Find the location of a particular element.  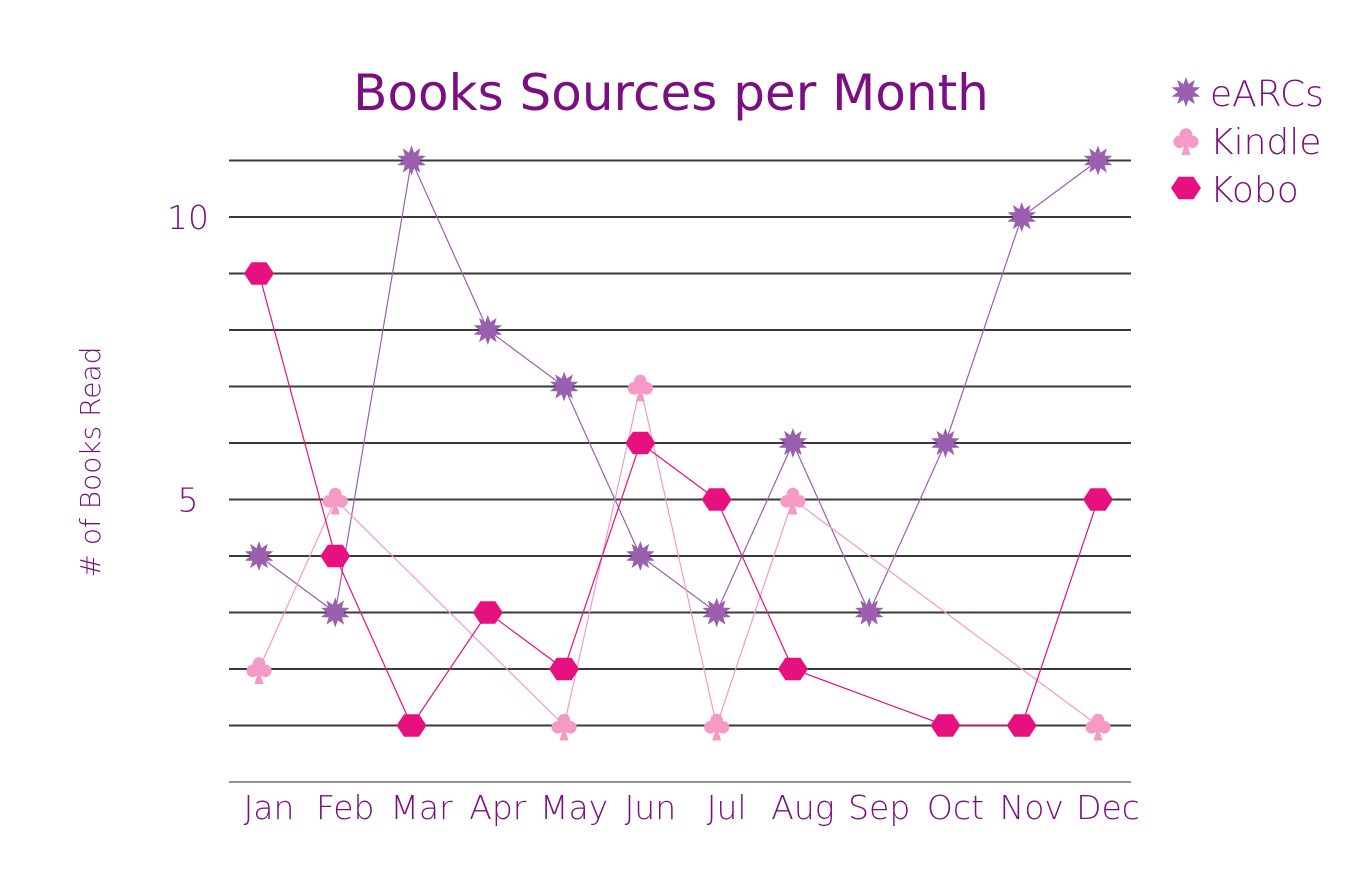

legend-label: eARCs is located at coordinates (1267, 94).